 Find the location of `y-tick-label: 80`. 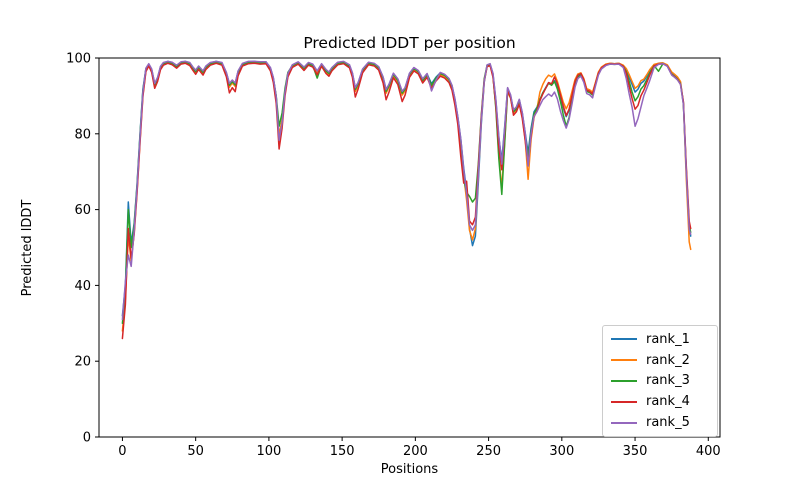

y-tick-label: 80 is located at coordinates (82, 134).